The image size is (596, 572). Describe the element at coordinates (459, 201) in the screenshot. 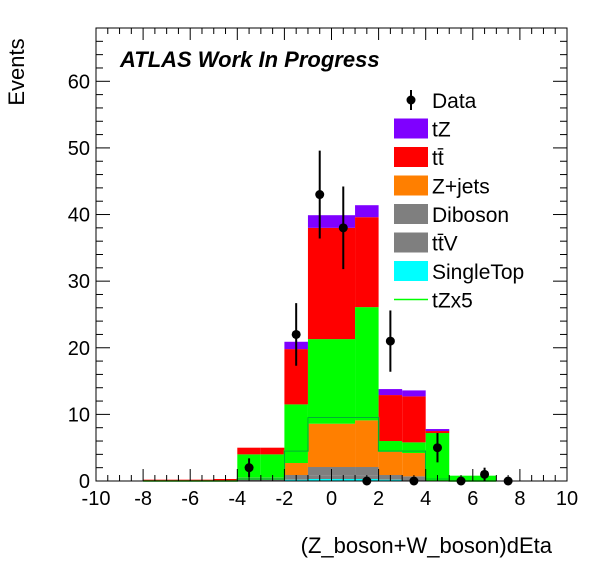

I see `legend: Data tZ tt̄ Z+jets Diboson tt̄V SingleTop tZx5` at that location.